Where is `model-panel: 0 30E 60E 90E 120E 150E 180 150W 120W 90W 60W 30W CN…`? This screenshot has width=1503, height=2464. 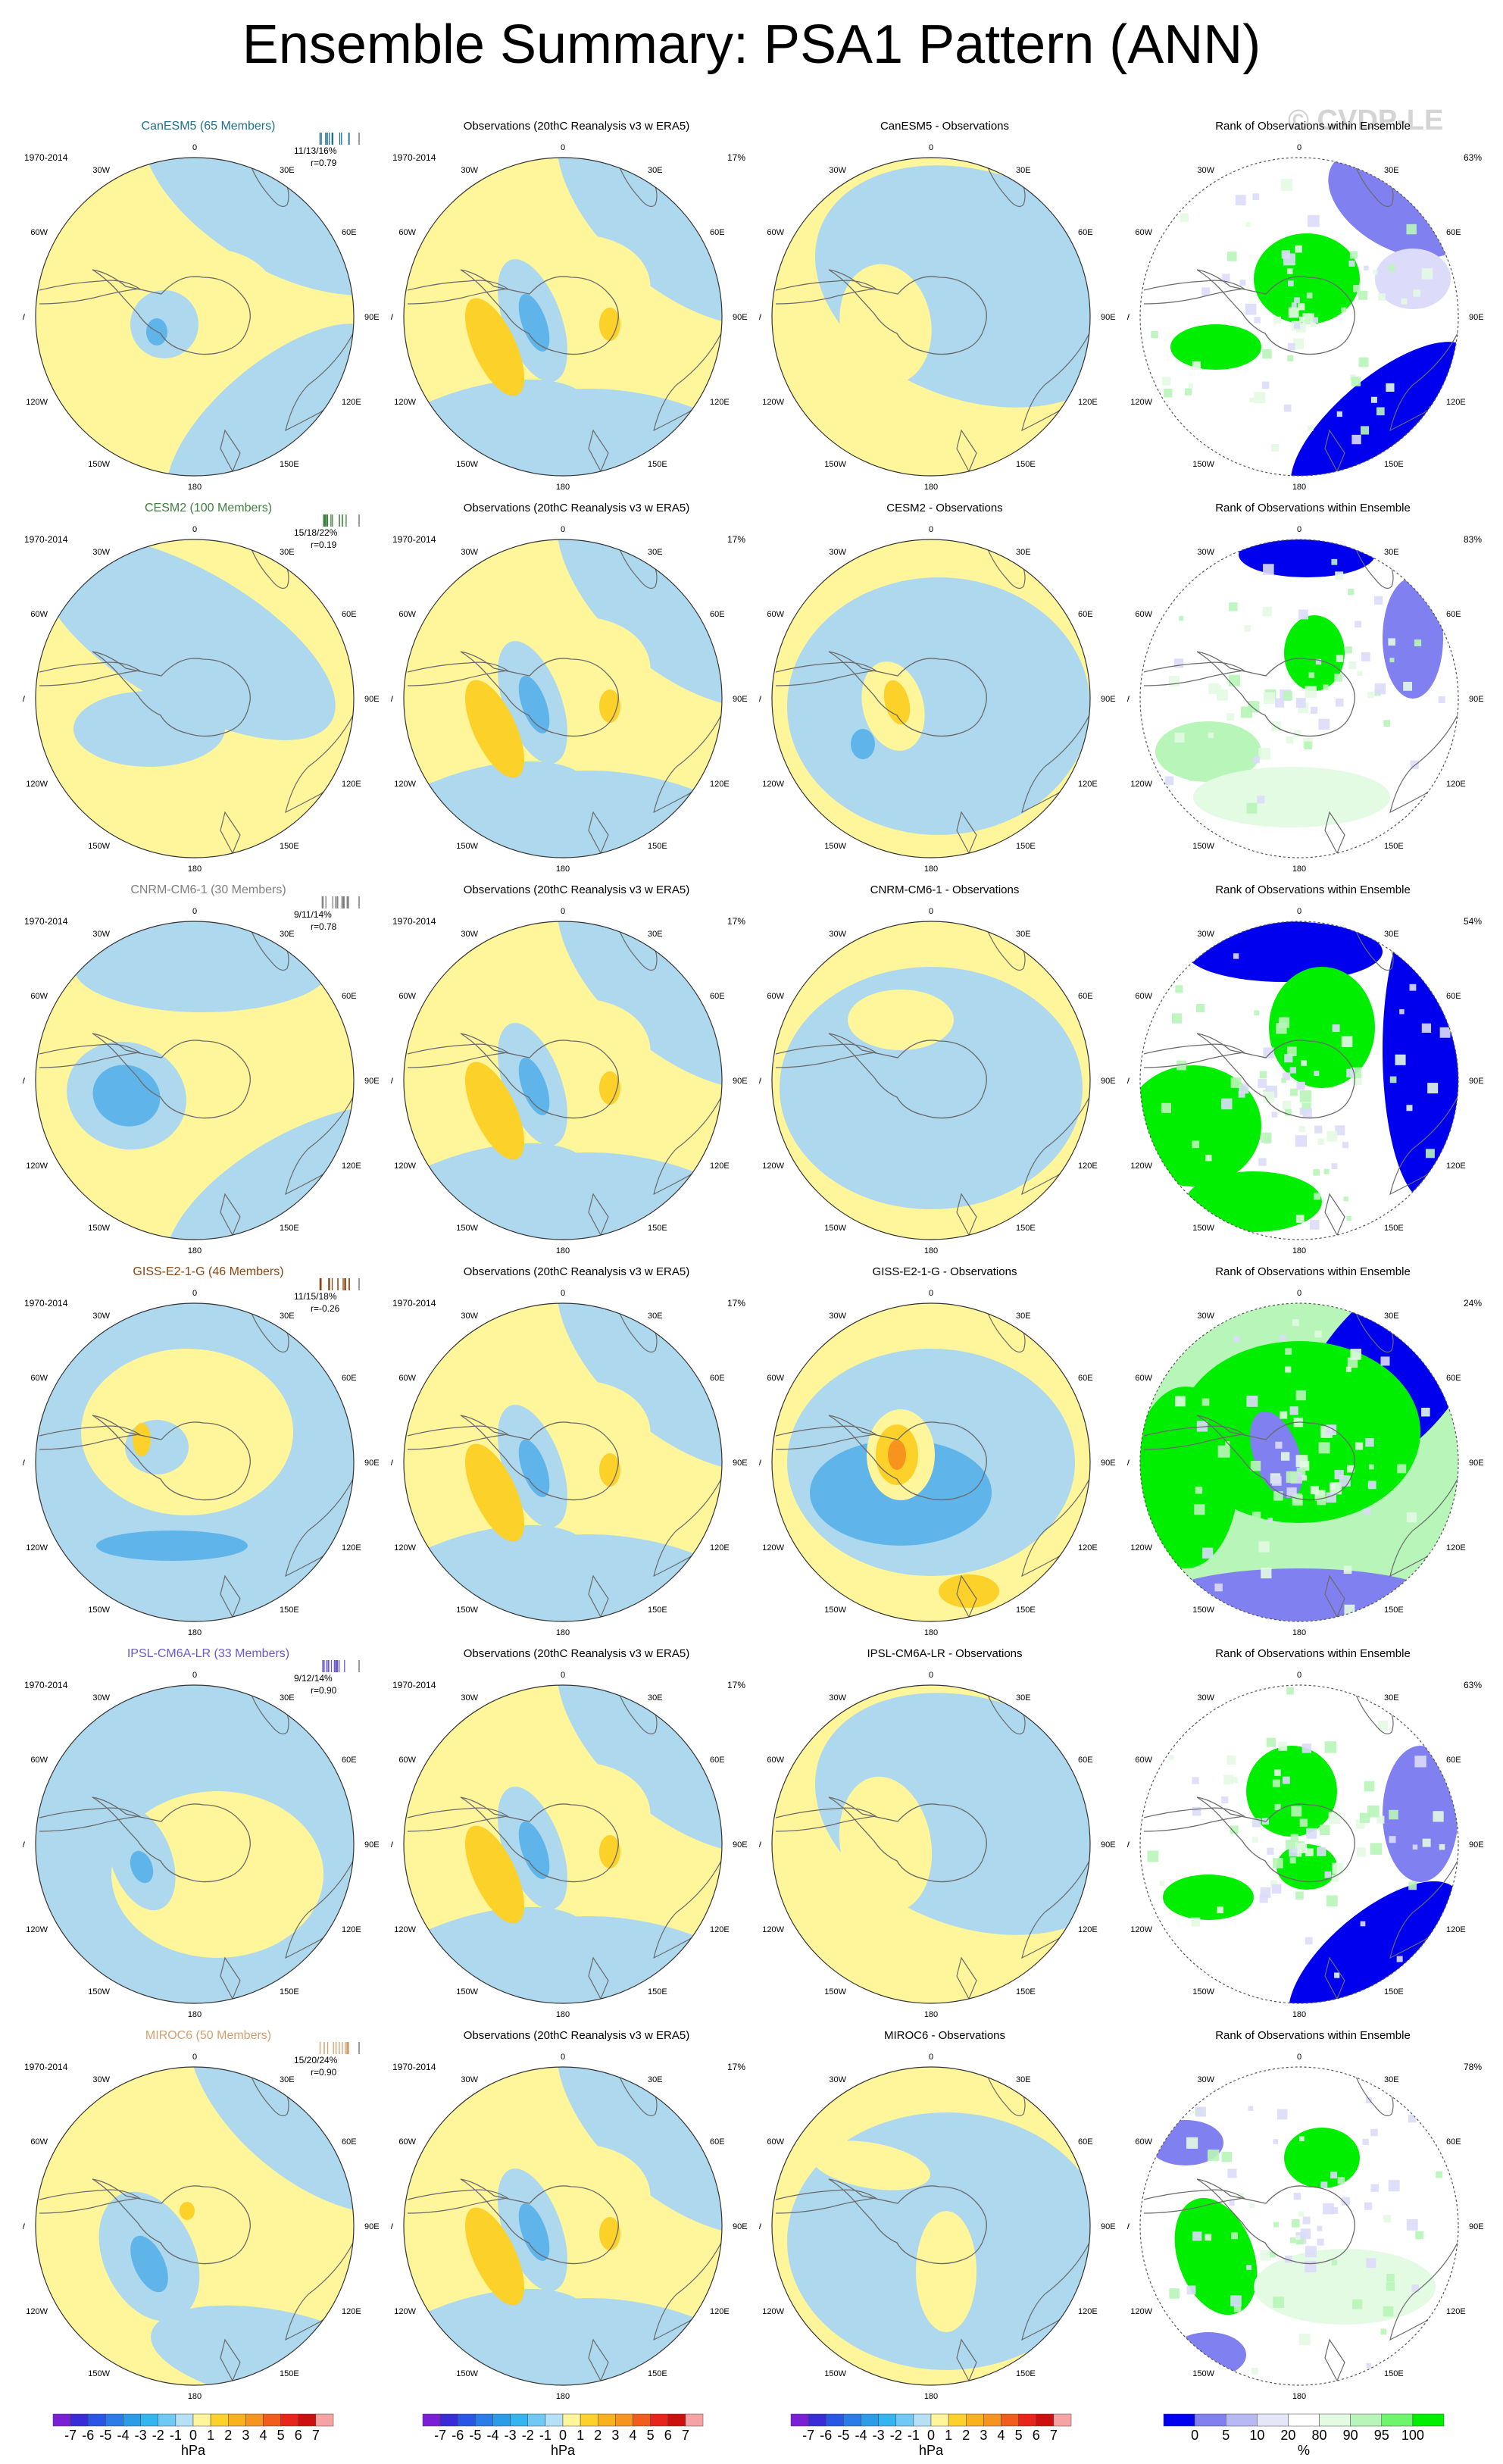
model-panel: 0 30E 60E 90E 120E 150E 180 150W 120W 90W 60W 30W CN… is located at coordinates (208, 1072).